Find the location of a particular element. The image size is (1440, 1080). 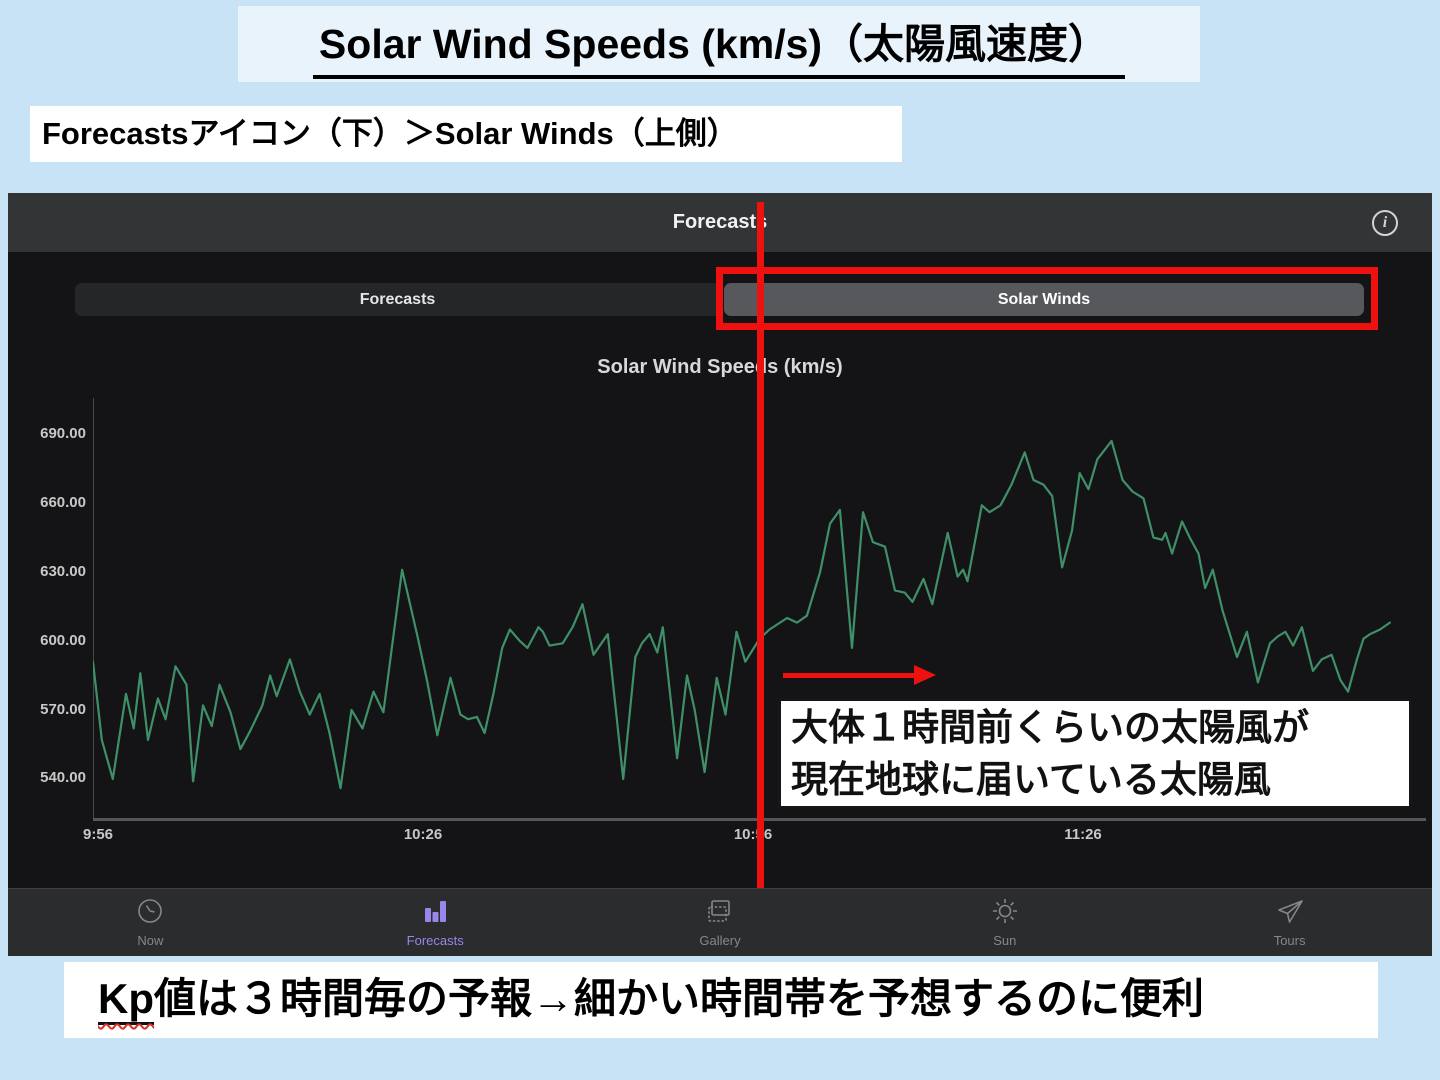

x-tick-label: 11:26 is located at coordinates (1083, 834).